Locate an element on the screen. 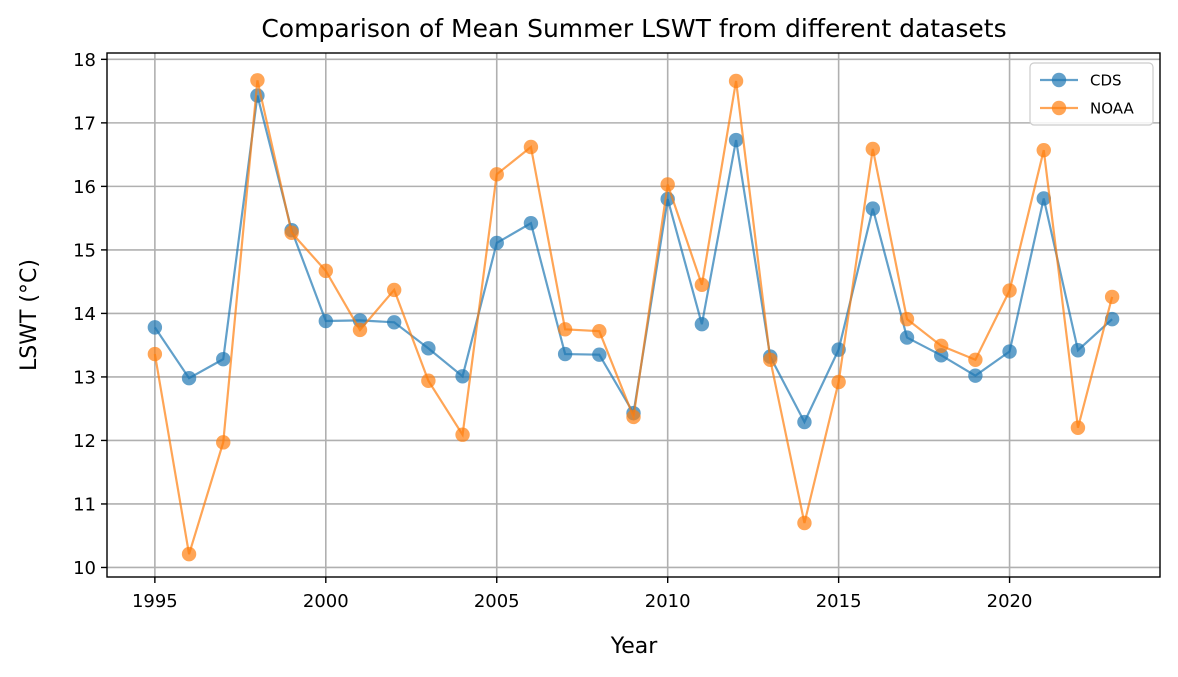 This screenshot has height=677, width=1178. legend: CDS NOAA is located at coordinates (1091, 94).